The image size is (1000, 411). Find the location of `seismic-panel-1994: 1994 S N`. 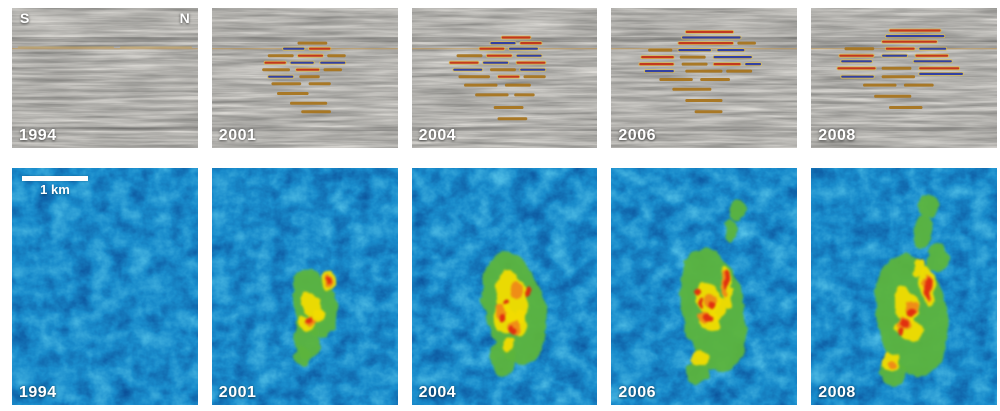

seismic-panel-1994: 1994 S N is located at coordinates (105, 78).